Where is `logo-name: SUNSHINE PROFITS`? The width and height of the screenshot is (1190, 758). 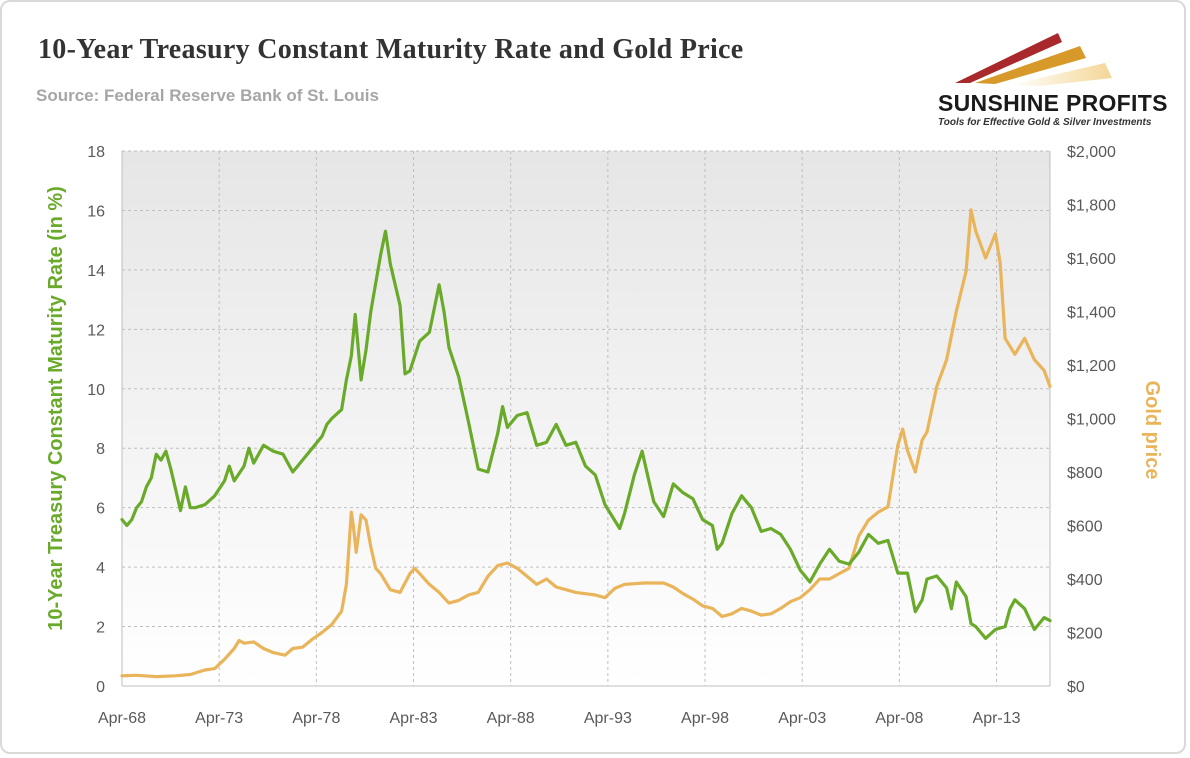 logo-name: SUNSHINE PROFITS is located at coordinates (1053, 103).